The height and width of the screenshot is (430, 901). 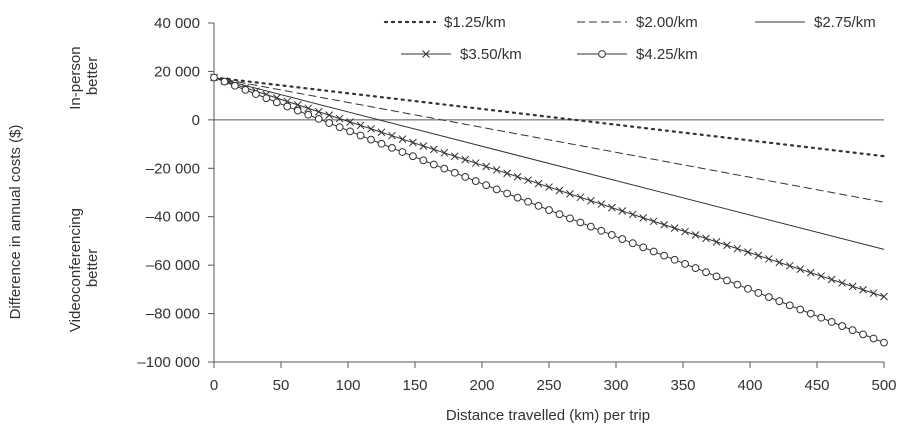 I want to click on legend-label: $1.25/km, so click(x=475, y=22).